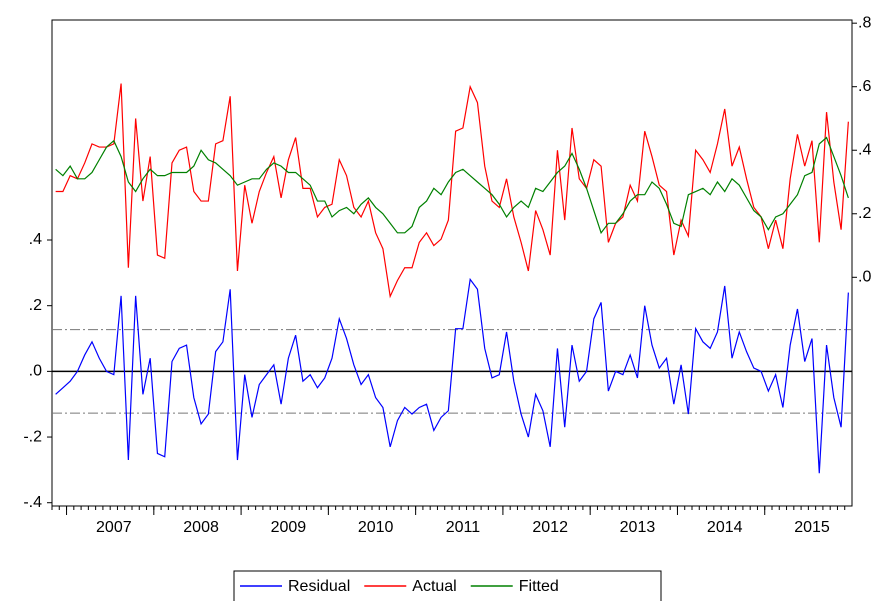 The height and width of the screenshot is (601, 887). I want to click on x-tick-label: 2011, so click(463, 527).